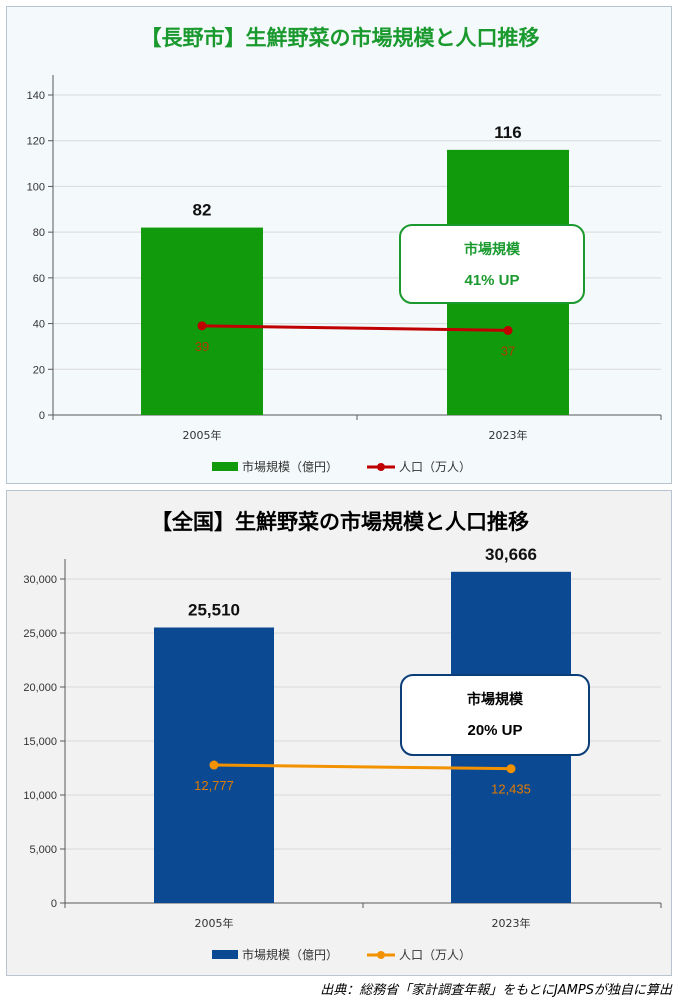  I want to click on nagano-x-tick-label: 2005年, so click(202, 435).